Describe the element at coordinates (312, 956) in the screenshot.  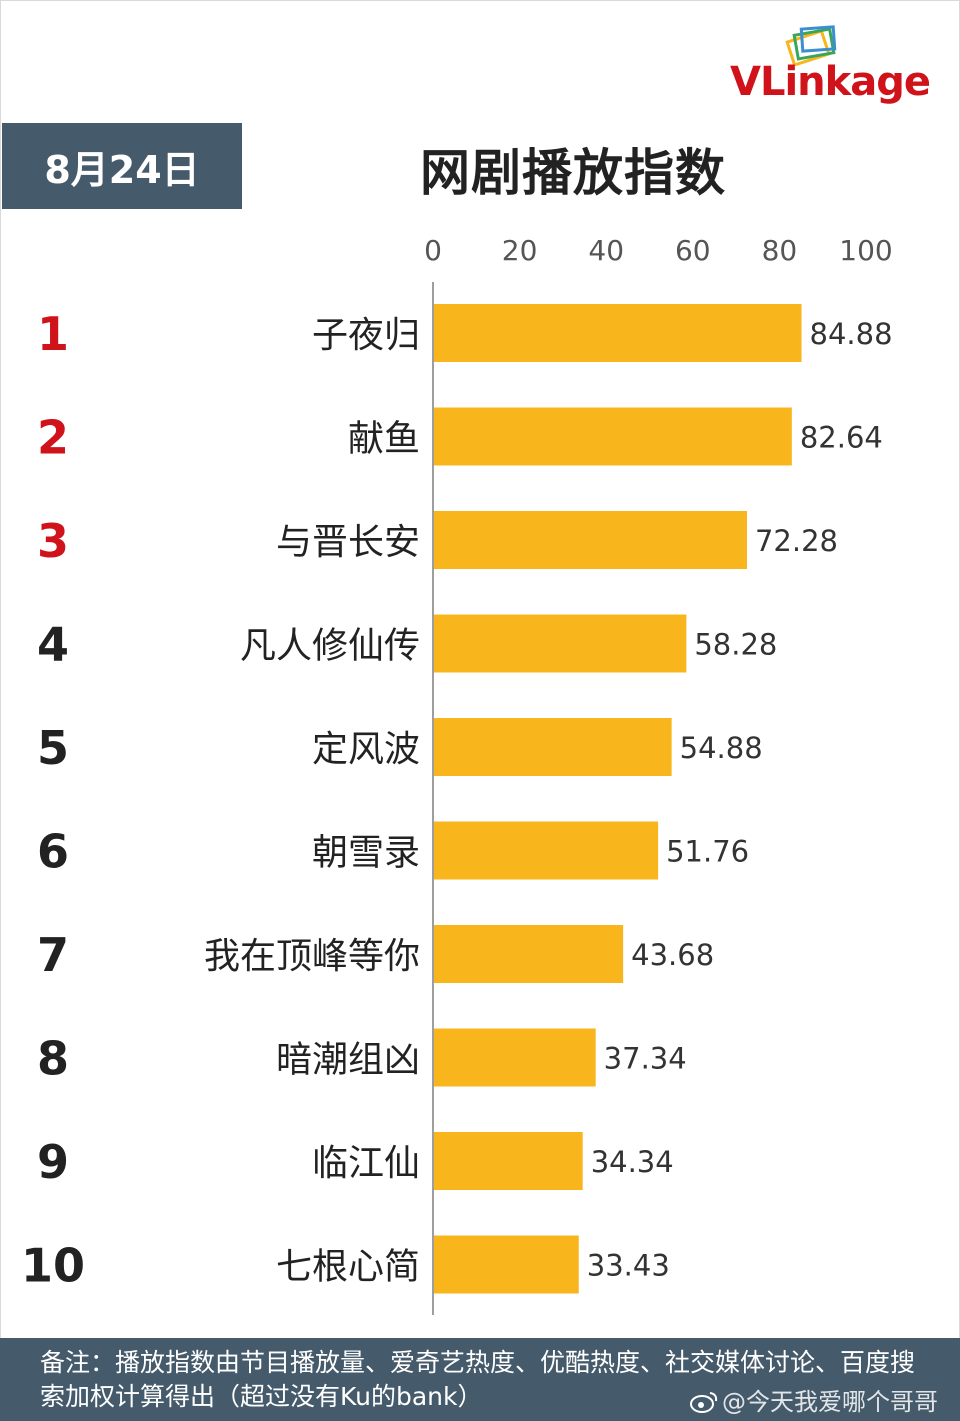
I see `category-label: 我在顶峰等你` at that location.